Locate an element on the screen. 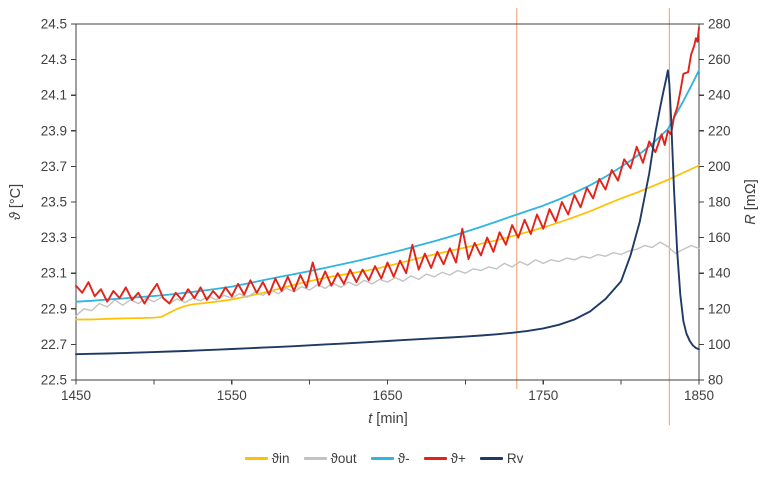 This screenshot has width=768, height=479. y-right-tick-label: 260 is located at coordinates (719, 59).